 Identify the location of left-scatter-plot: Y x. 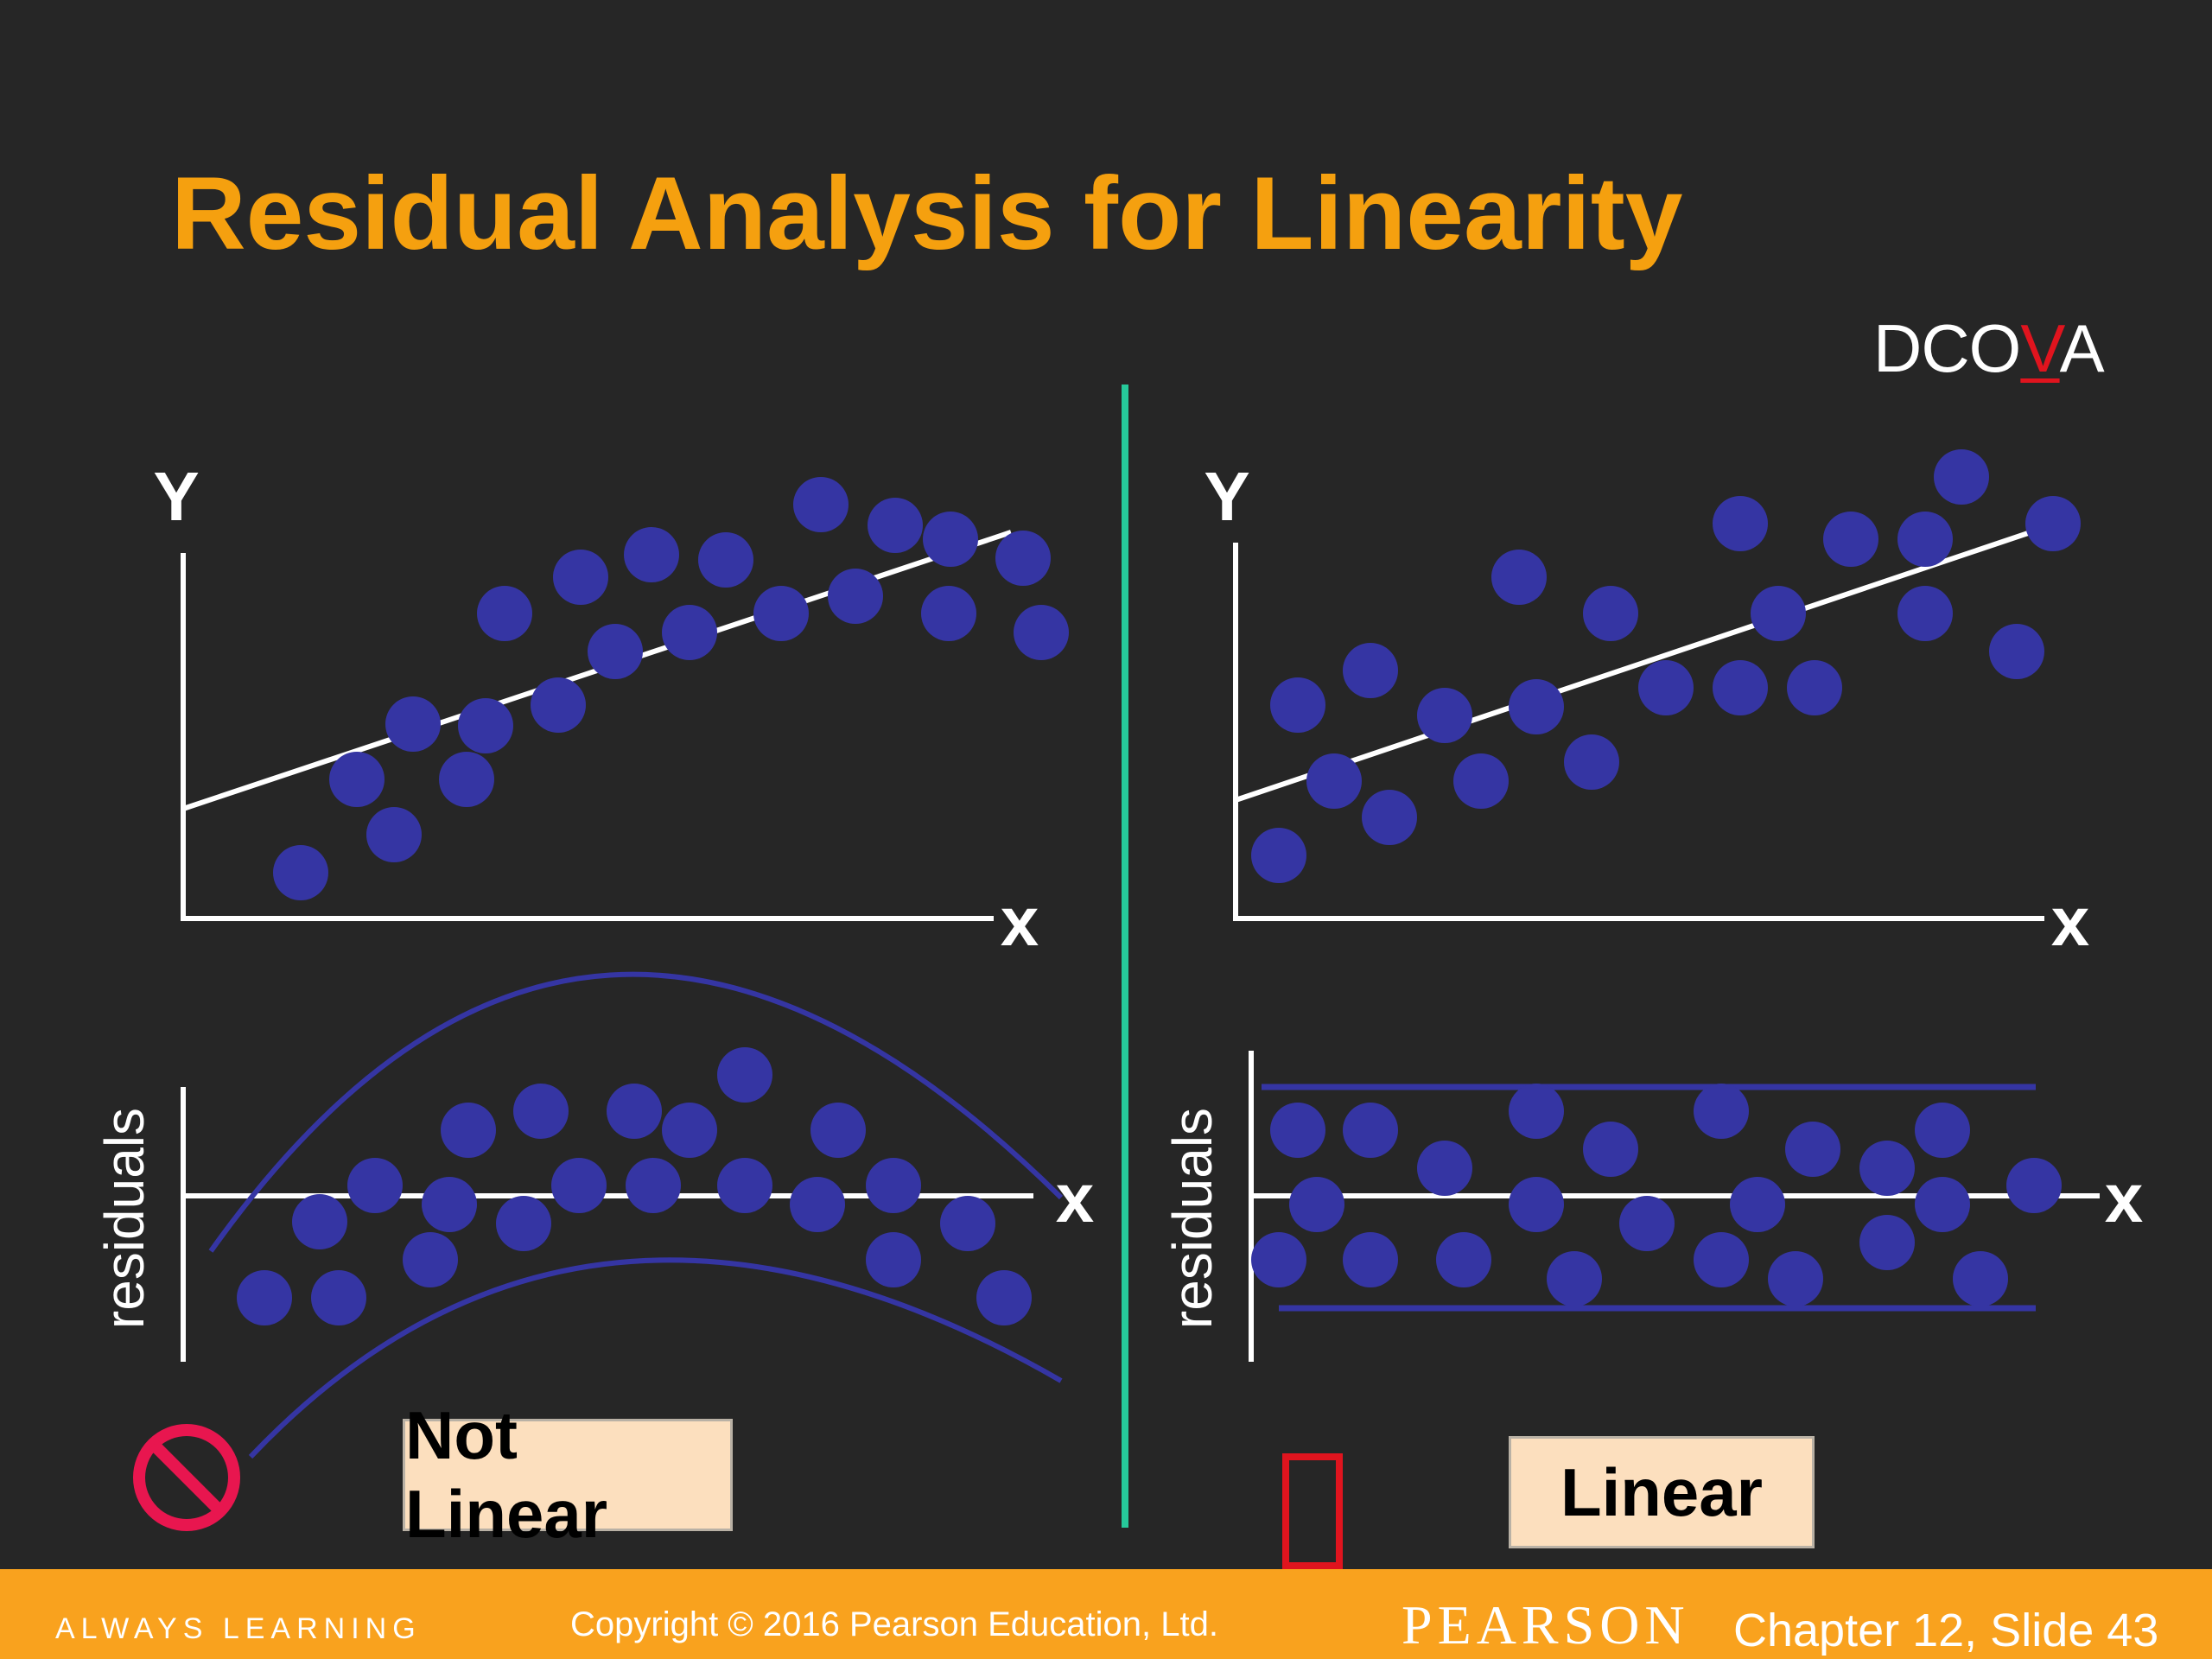
(611, 709).